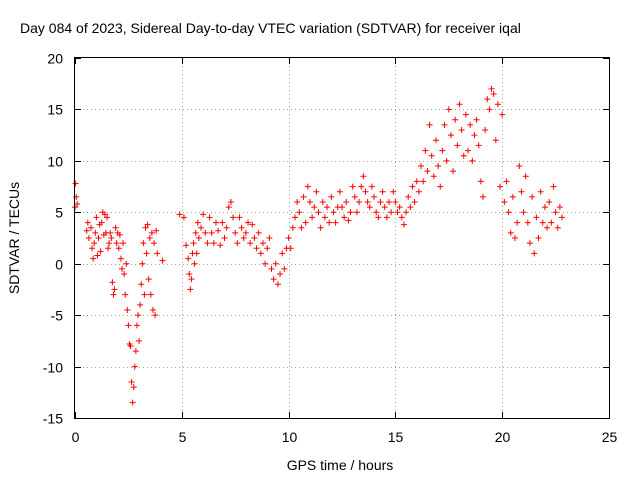  What do you see at coordinates (53, 368) in the screenshot?
I see `y-tick-label: -10` at bounding box center [53, 368].